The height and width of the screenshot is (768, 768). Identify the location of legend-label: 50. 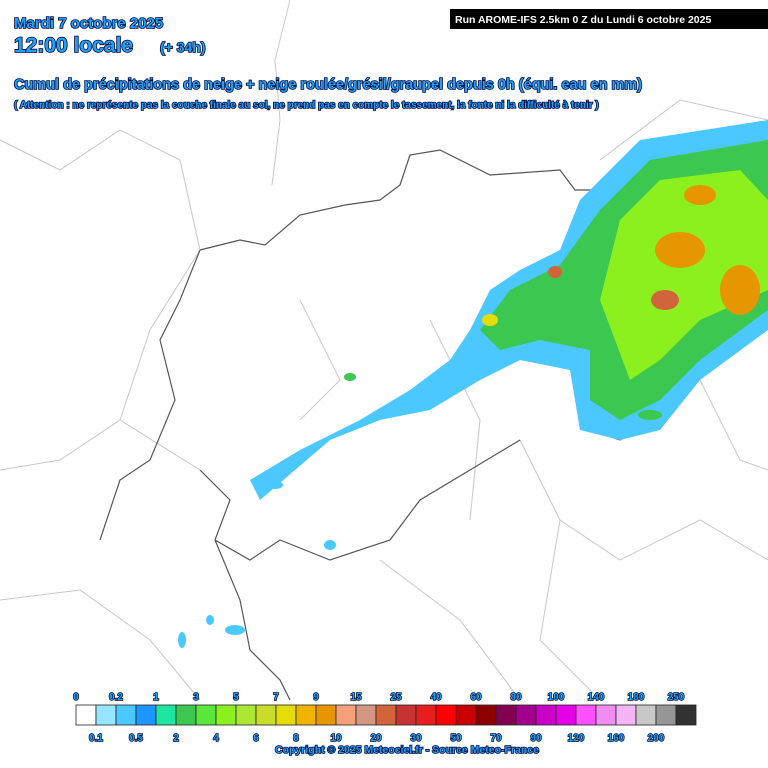
(456, 738).